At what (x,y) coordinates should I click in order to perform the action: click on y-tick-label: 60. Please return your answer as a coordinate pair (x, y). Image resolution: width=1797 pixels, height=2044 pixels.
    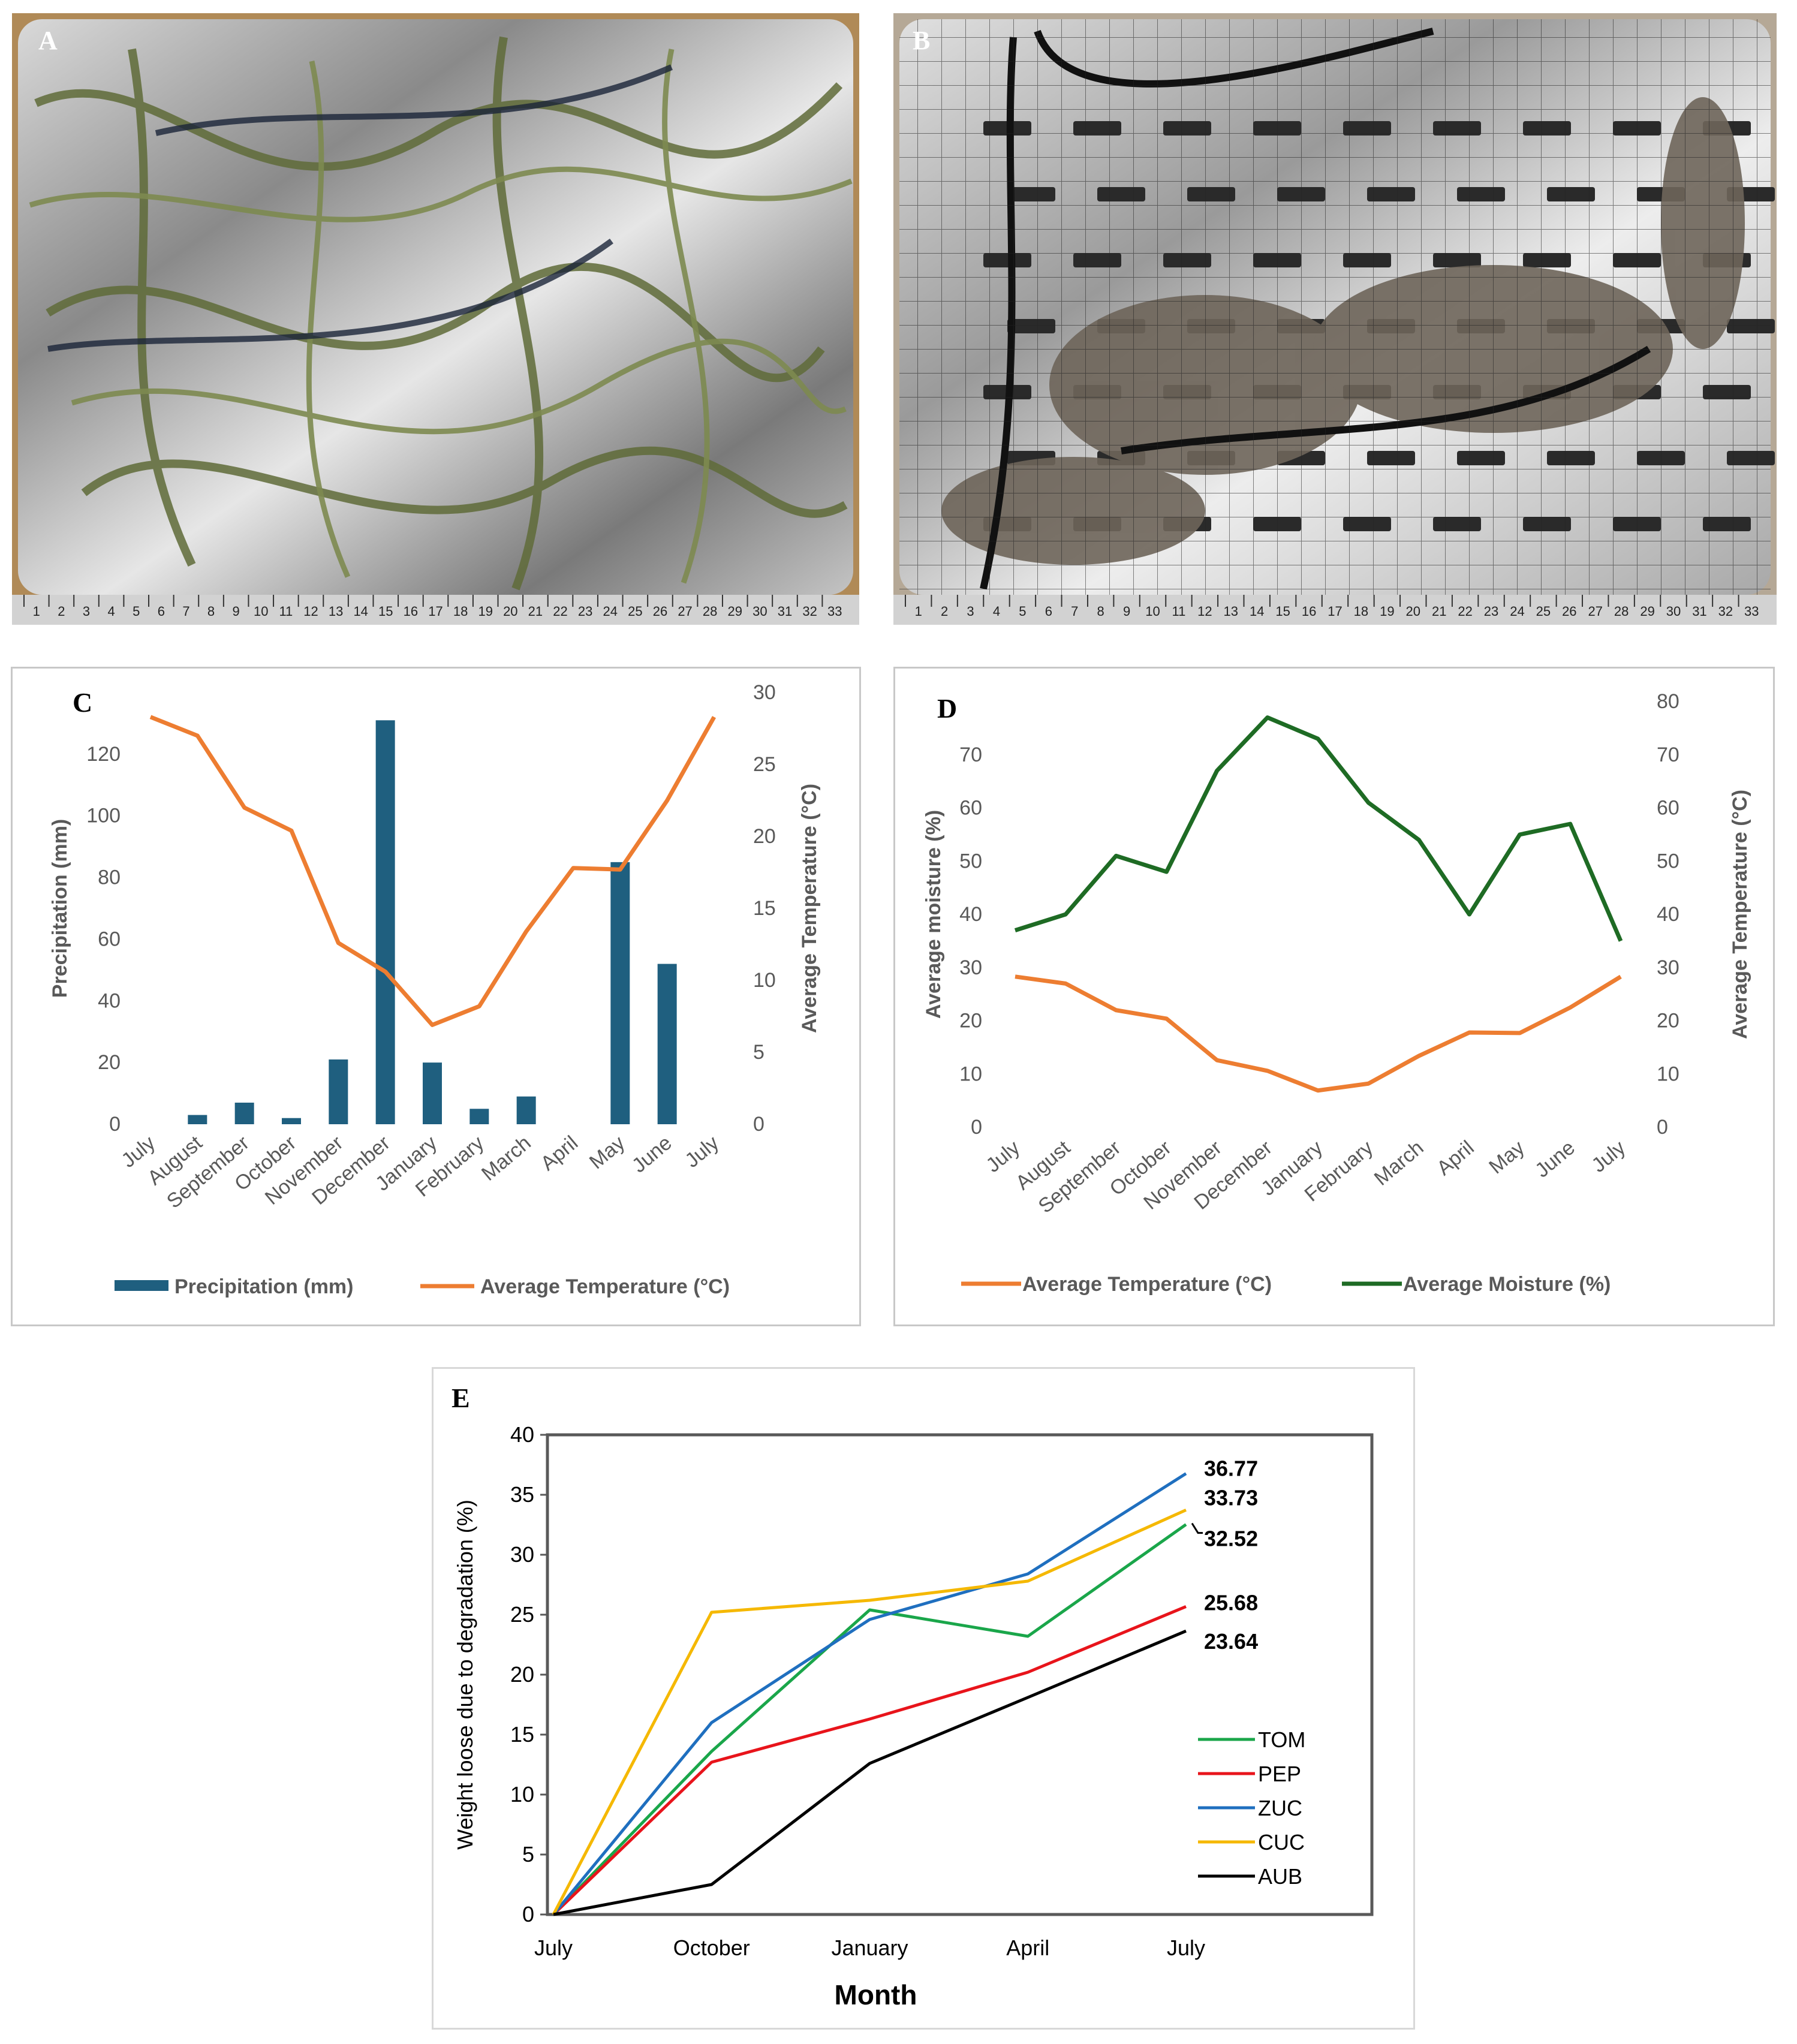
    Looking at the image, I should click on (110, 939).